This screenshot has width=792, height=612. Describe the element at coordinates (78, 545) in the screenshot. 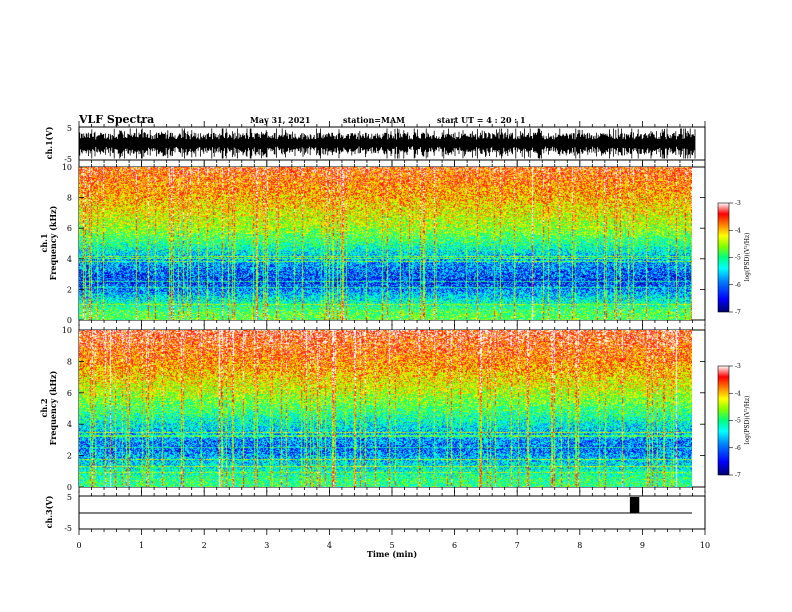

I see `x-tick-label: 0` at that location.